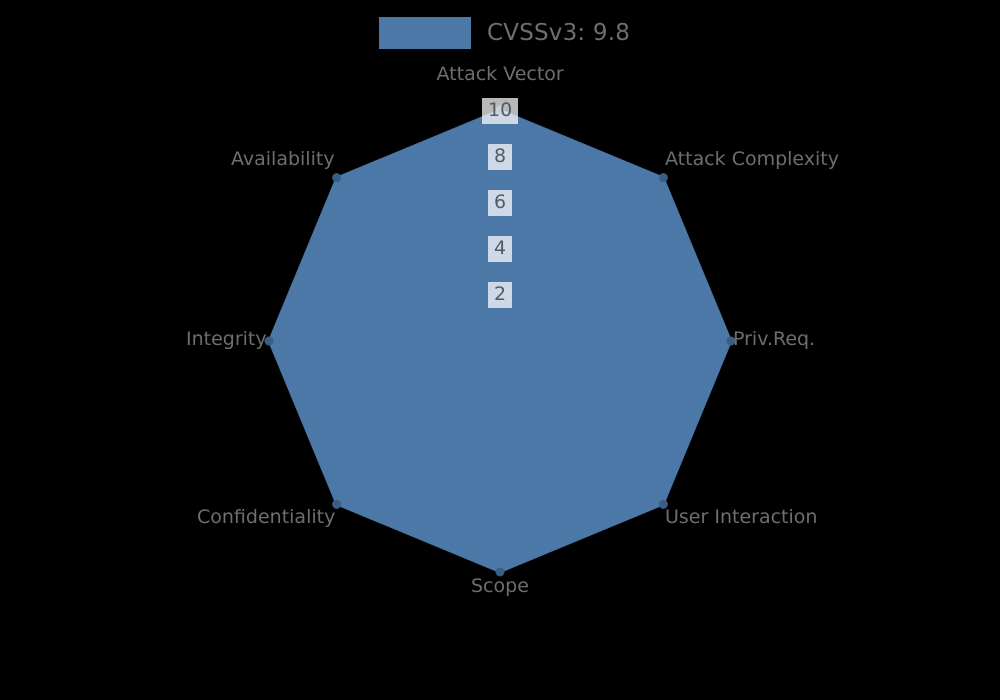  Describe the element at coordinates (226, 339) in the screenshot. I see `axis-label-integrity: Integrity` at that location.